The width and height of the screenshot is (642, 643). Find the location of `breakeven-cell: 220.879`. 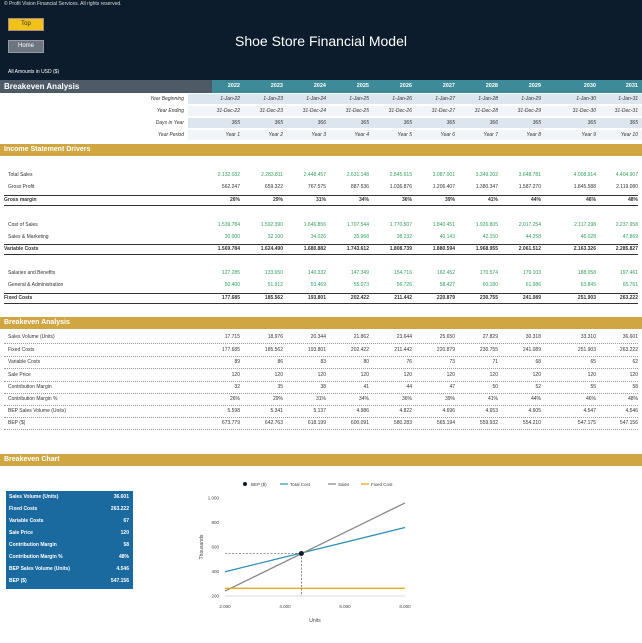

breakeven-cell: 220.879 is located at coordinates (445, 350).